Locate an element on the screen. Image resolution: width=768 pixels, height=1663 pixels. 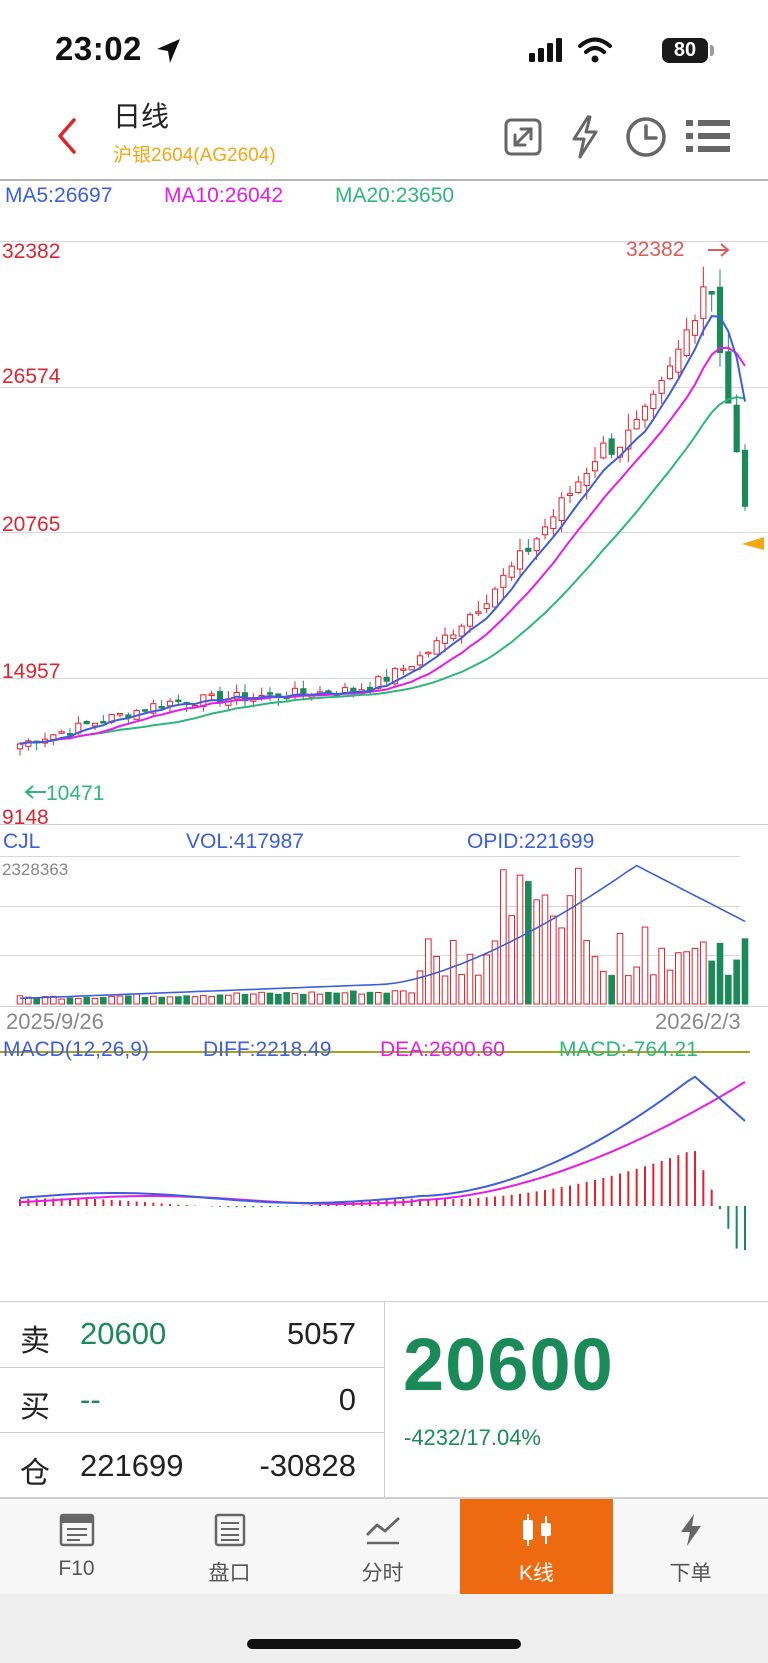
nav-order-book: 盘口 is located at coordinates (229, 1547).